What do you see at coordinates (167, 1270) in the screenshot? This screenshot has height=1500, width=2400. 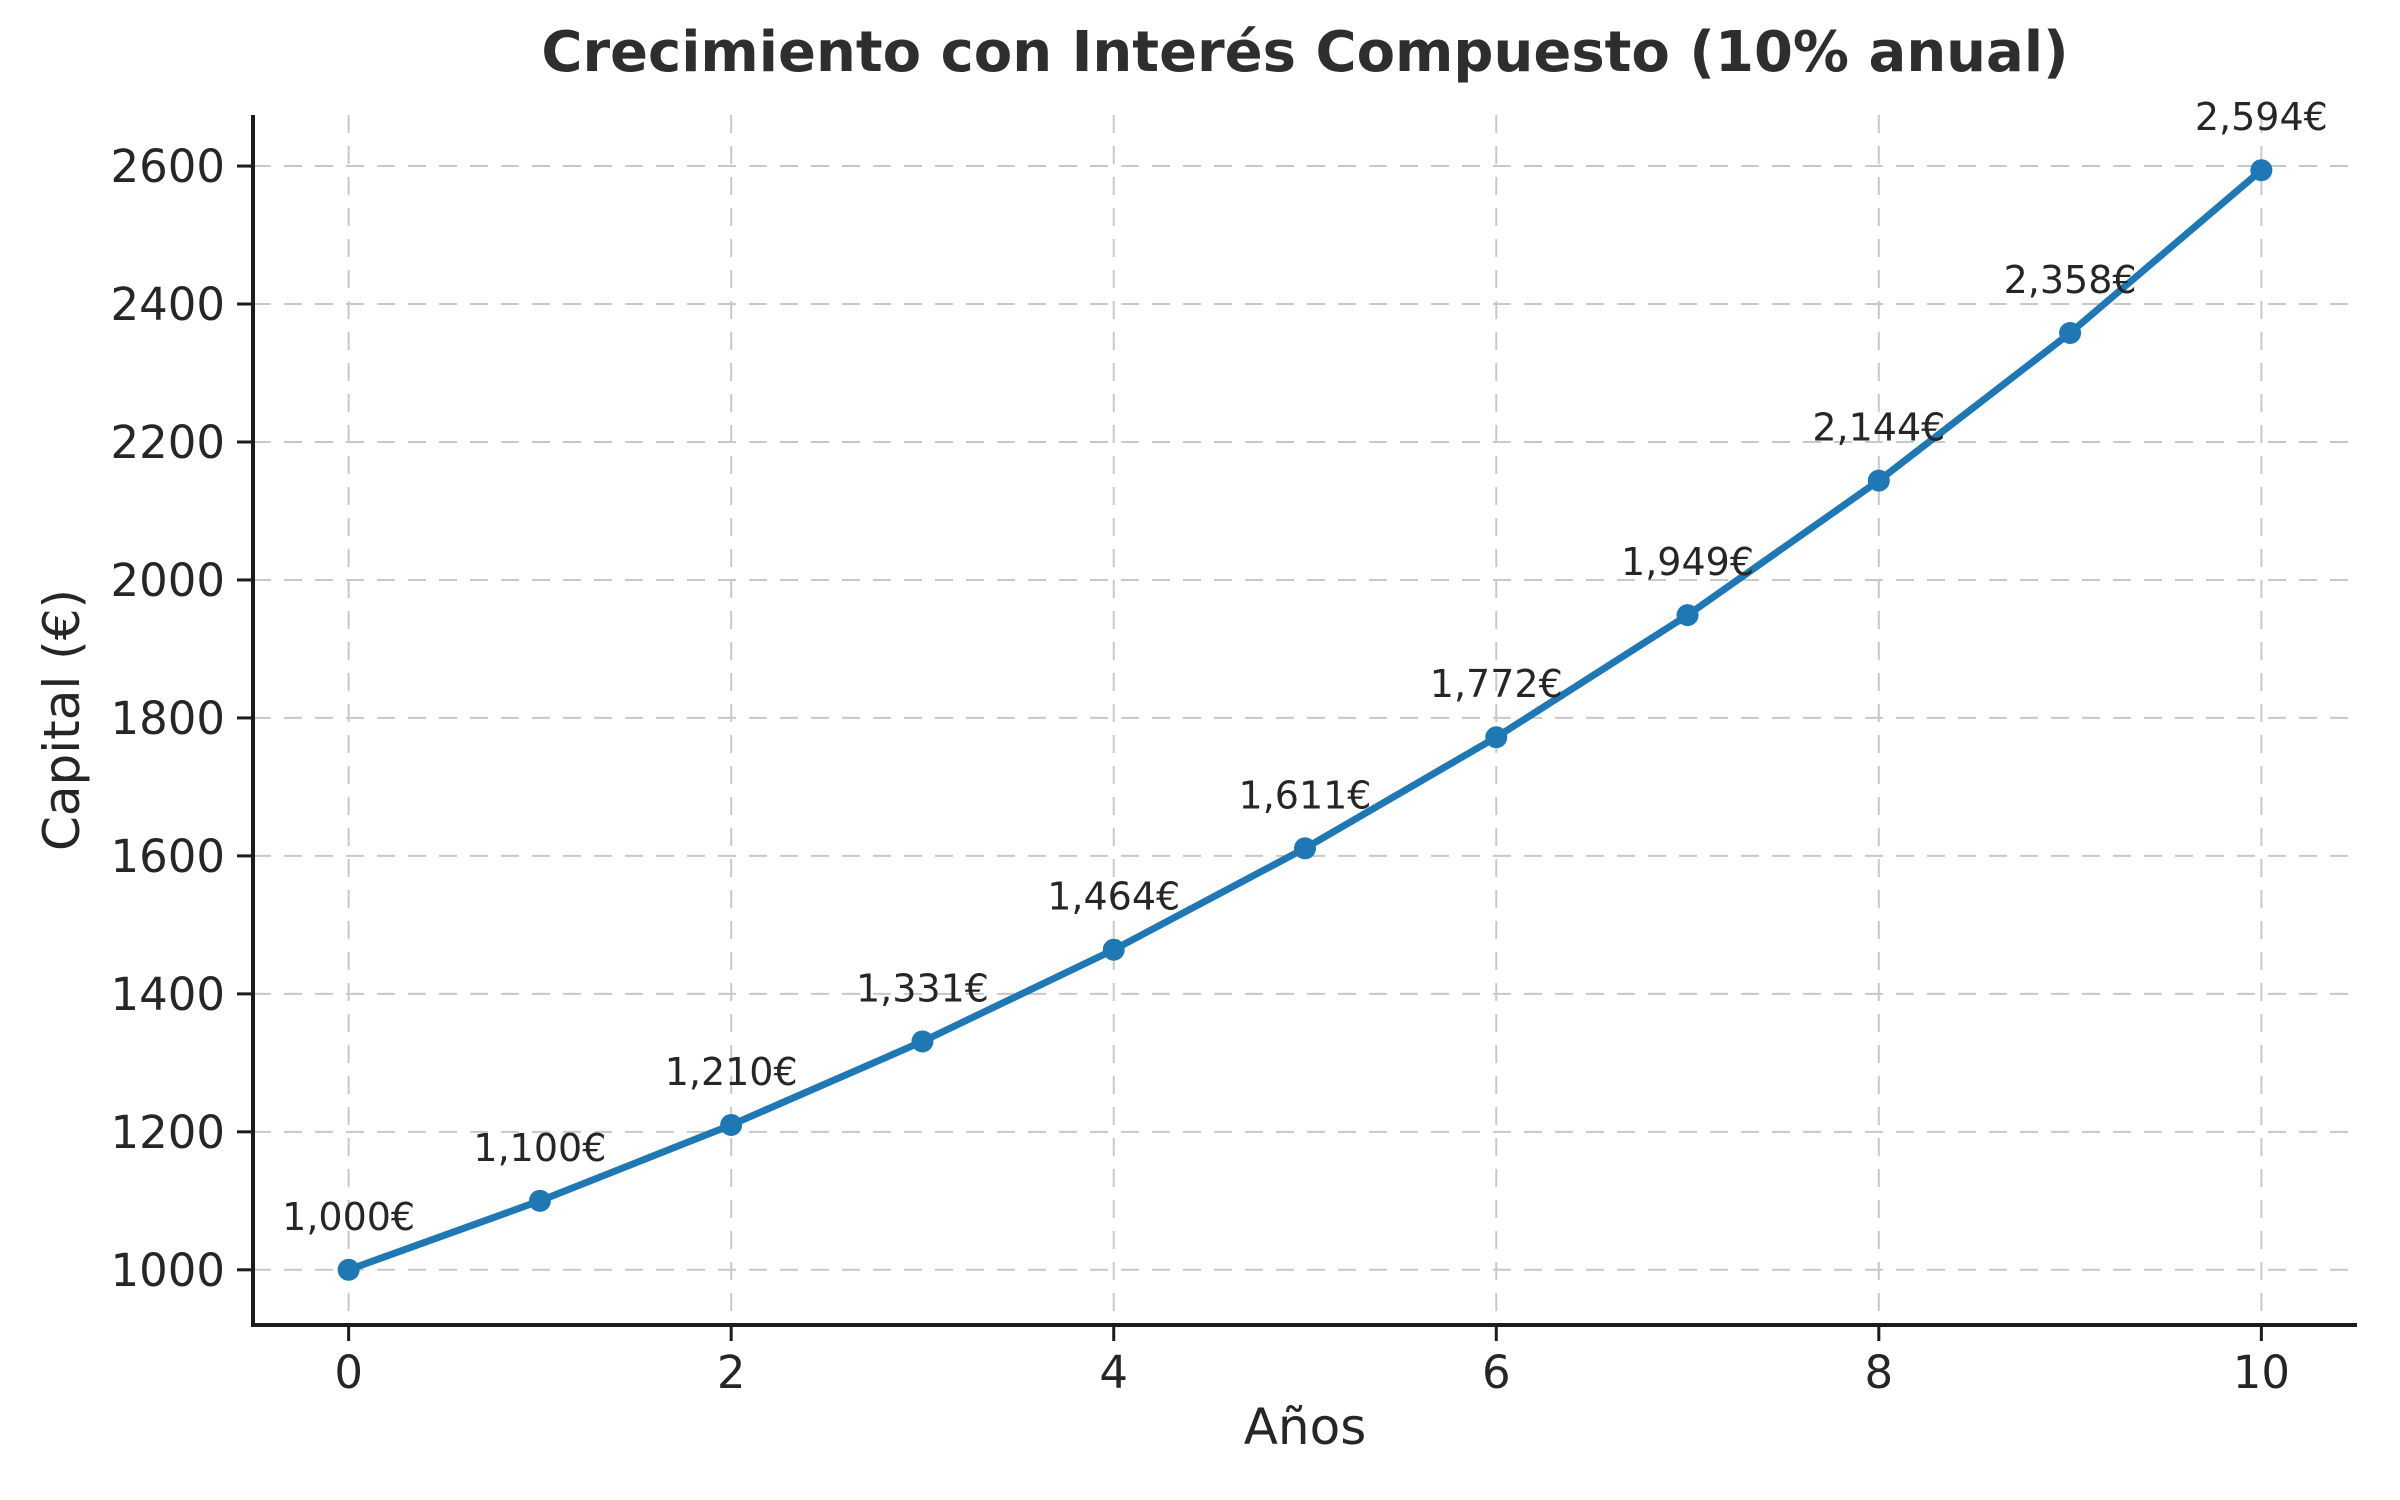 I see `y-tick-label: 1000` at bounding box center [167, 1270].